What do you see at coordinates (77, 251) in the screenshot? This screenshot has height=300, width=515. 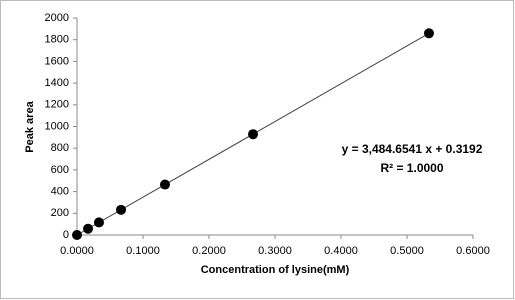 I see `x-tick-label: 0.0000` at bounding box center [77, 251].